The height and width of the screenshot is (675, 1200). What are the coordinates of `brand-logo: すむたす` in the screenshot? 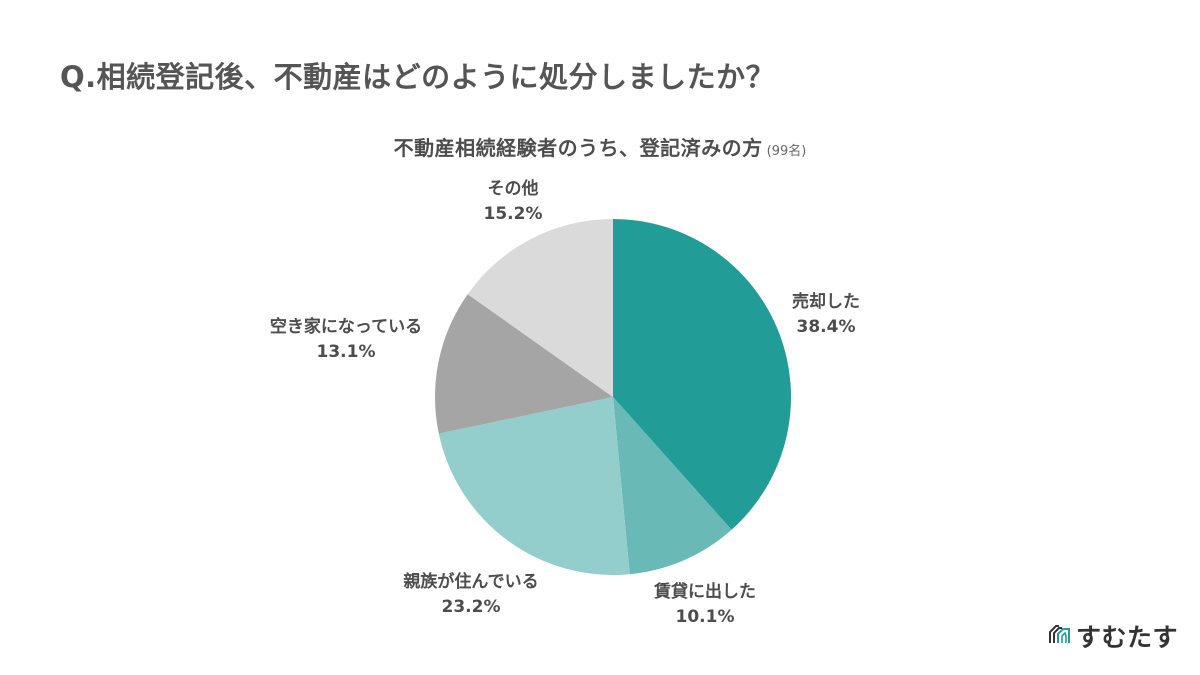 It's located at (1113, 636).